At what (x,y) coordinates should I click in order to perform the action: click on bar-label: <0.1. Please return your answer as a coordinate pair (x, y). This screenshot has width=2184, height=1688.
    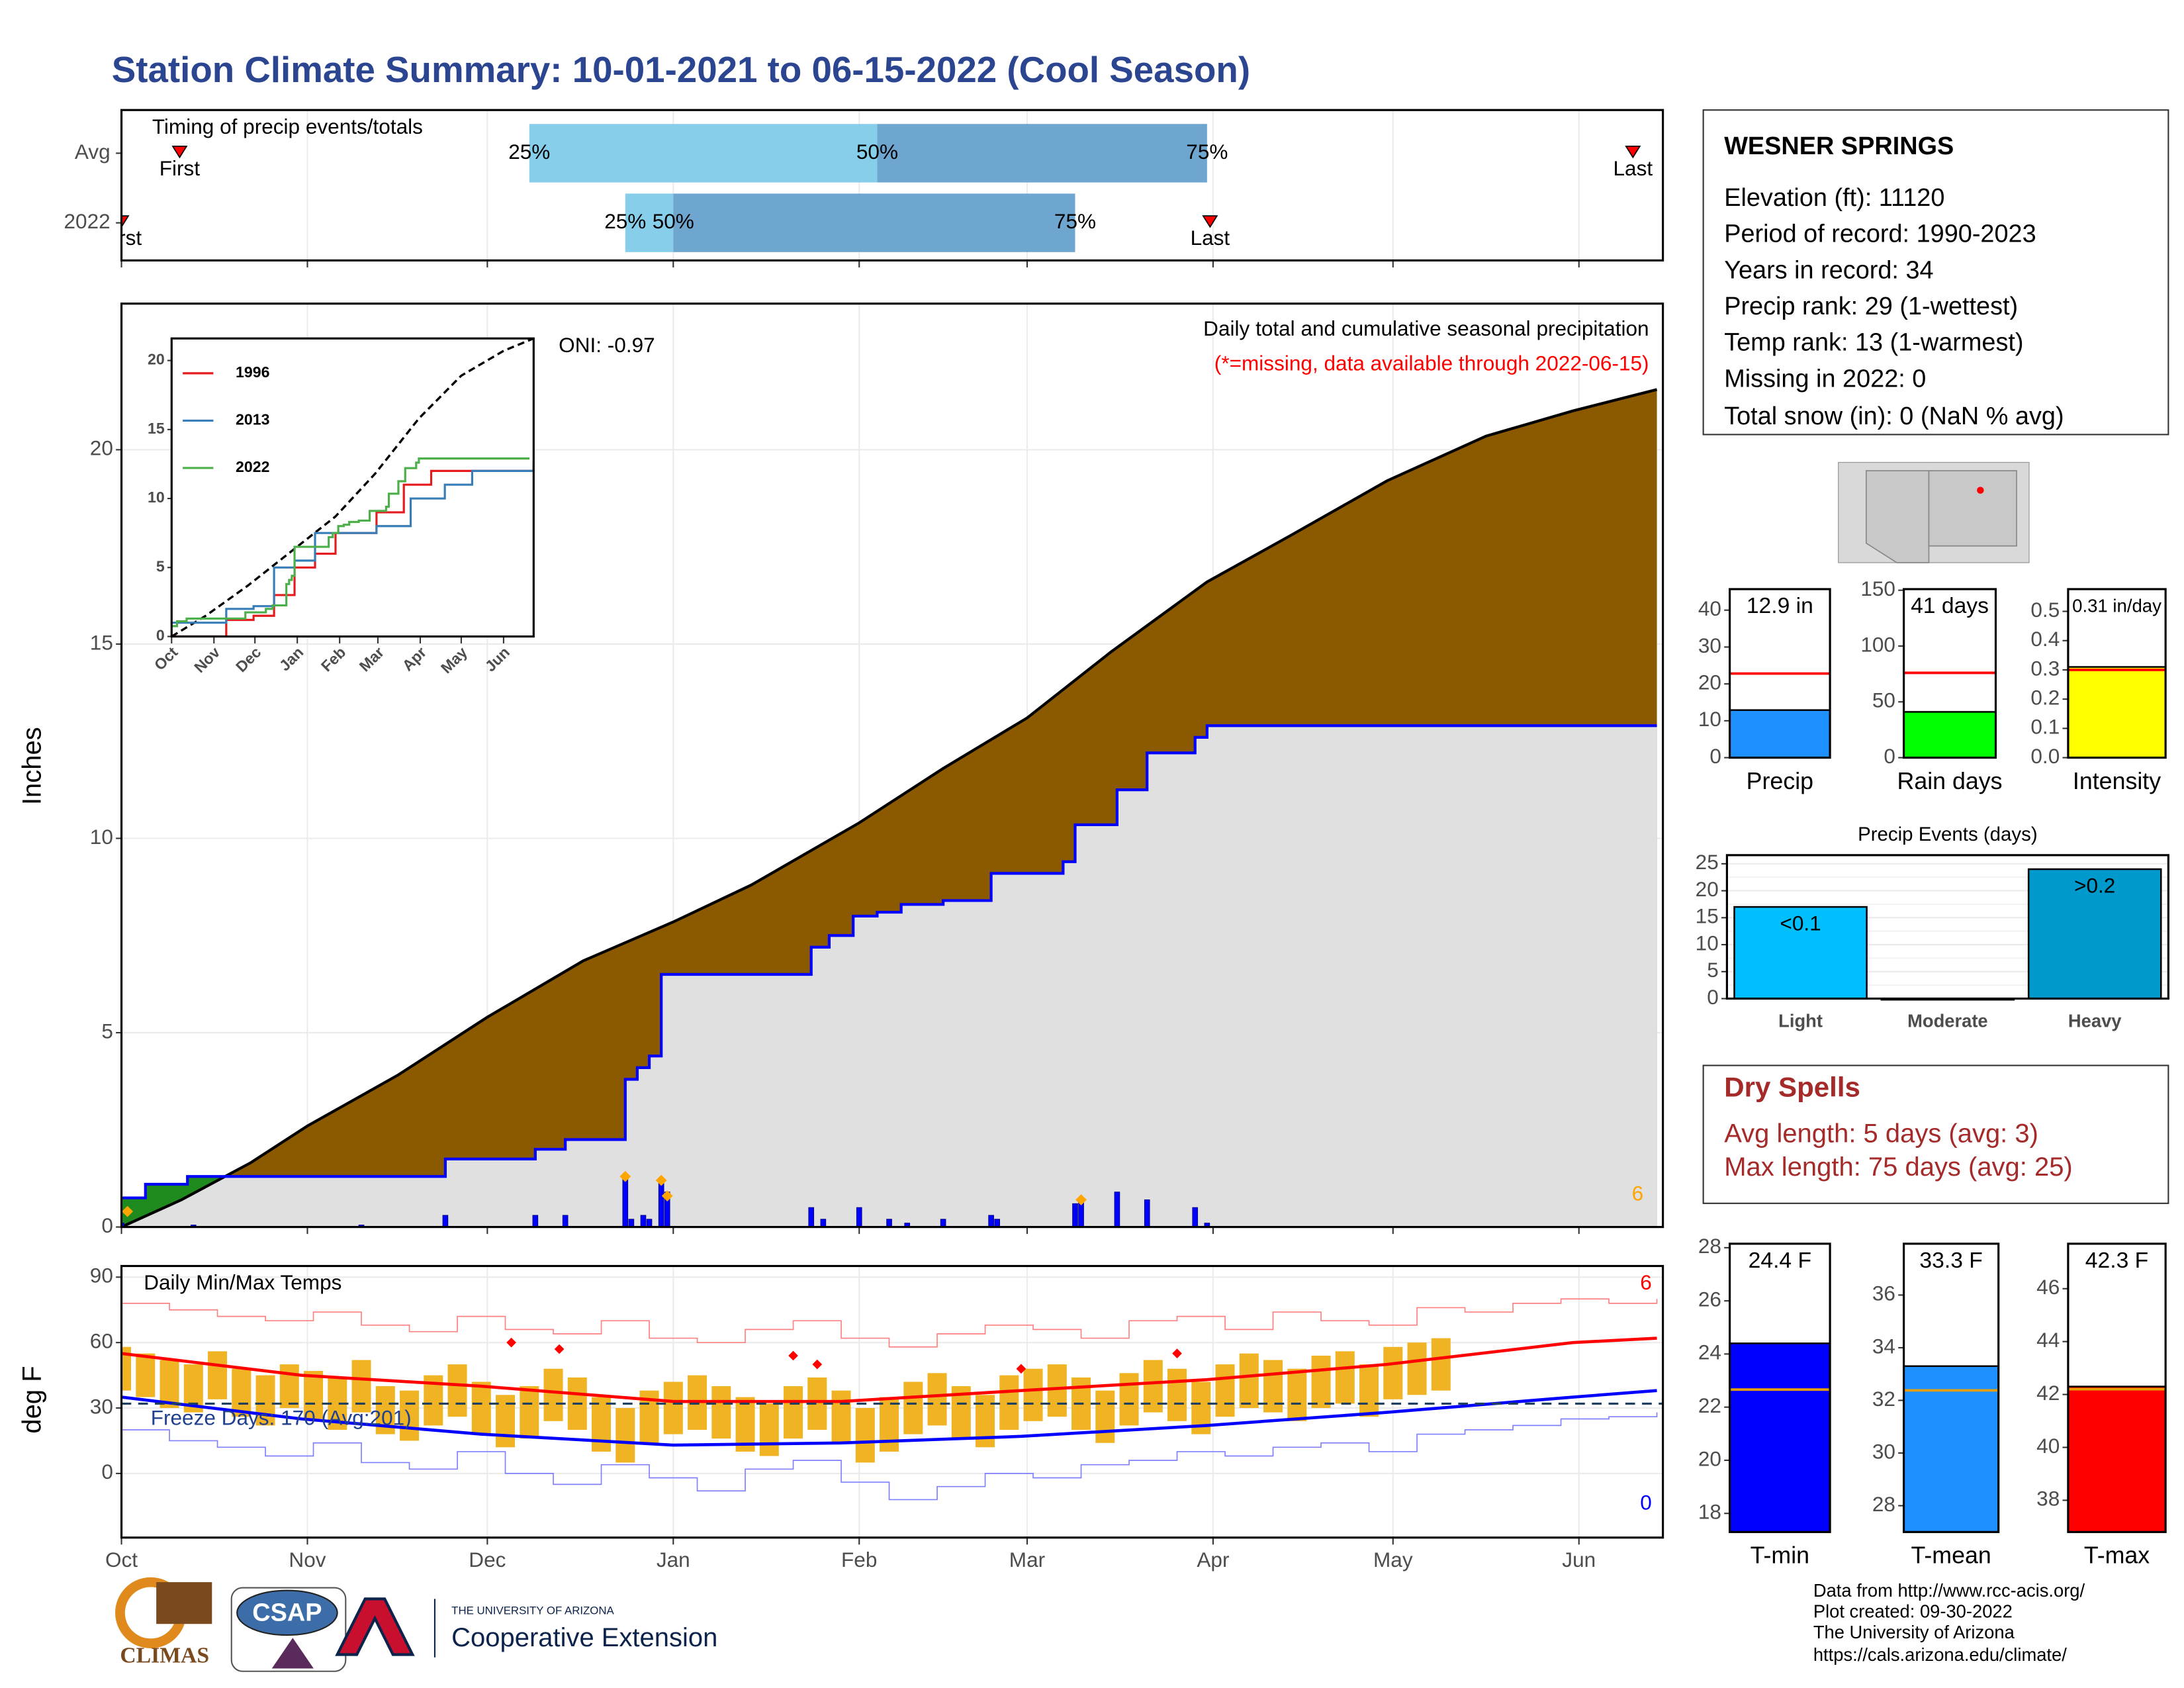
    Looking at the image, I should click on (1800, 923).